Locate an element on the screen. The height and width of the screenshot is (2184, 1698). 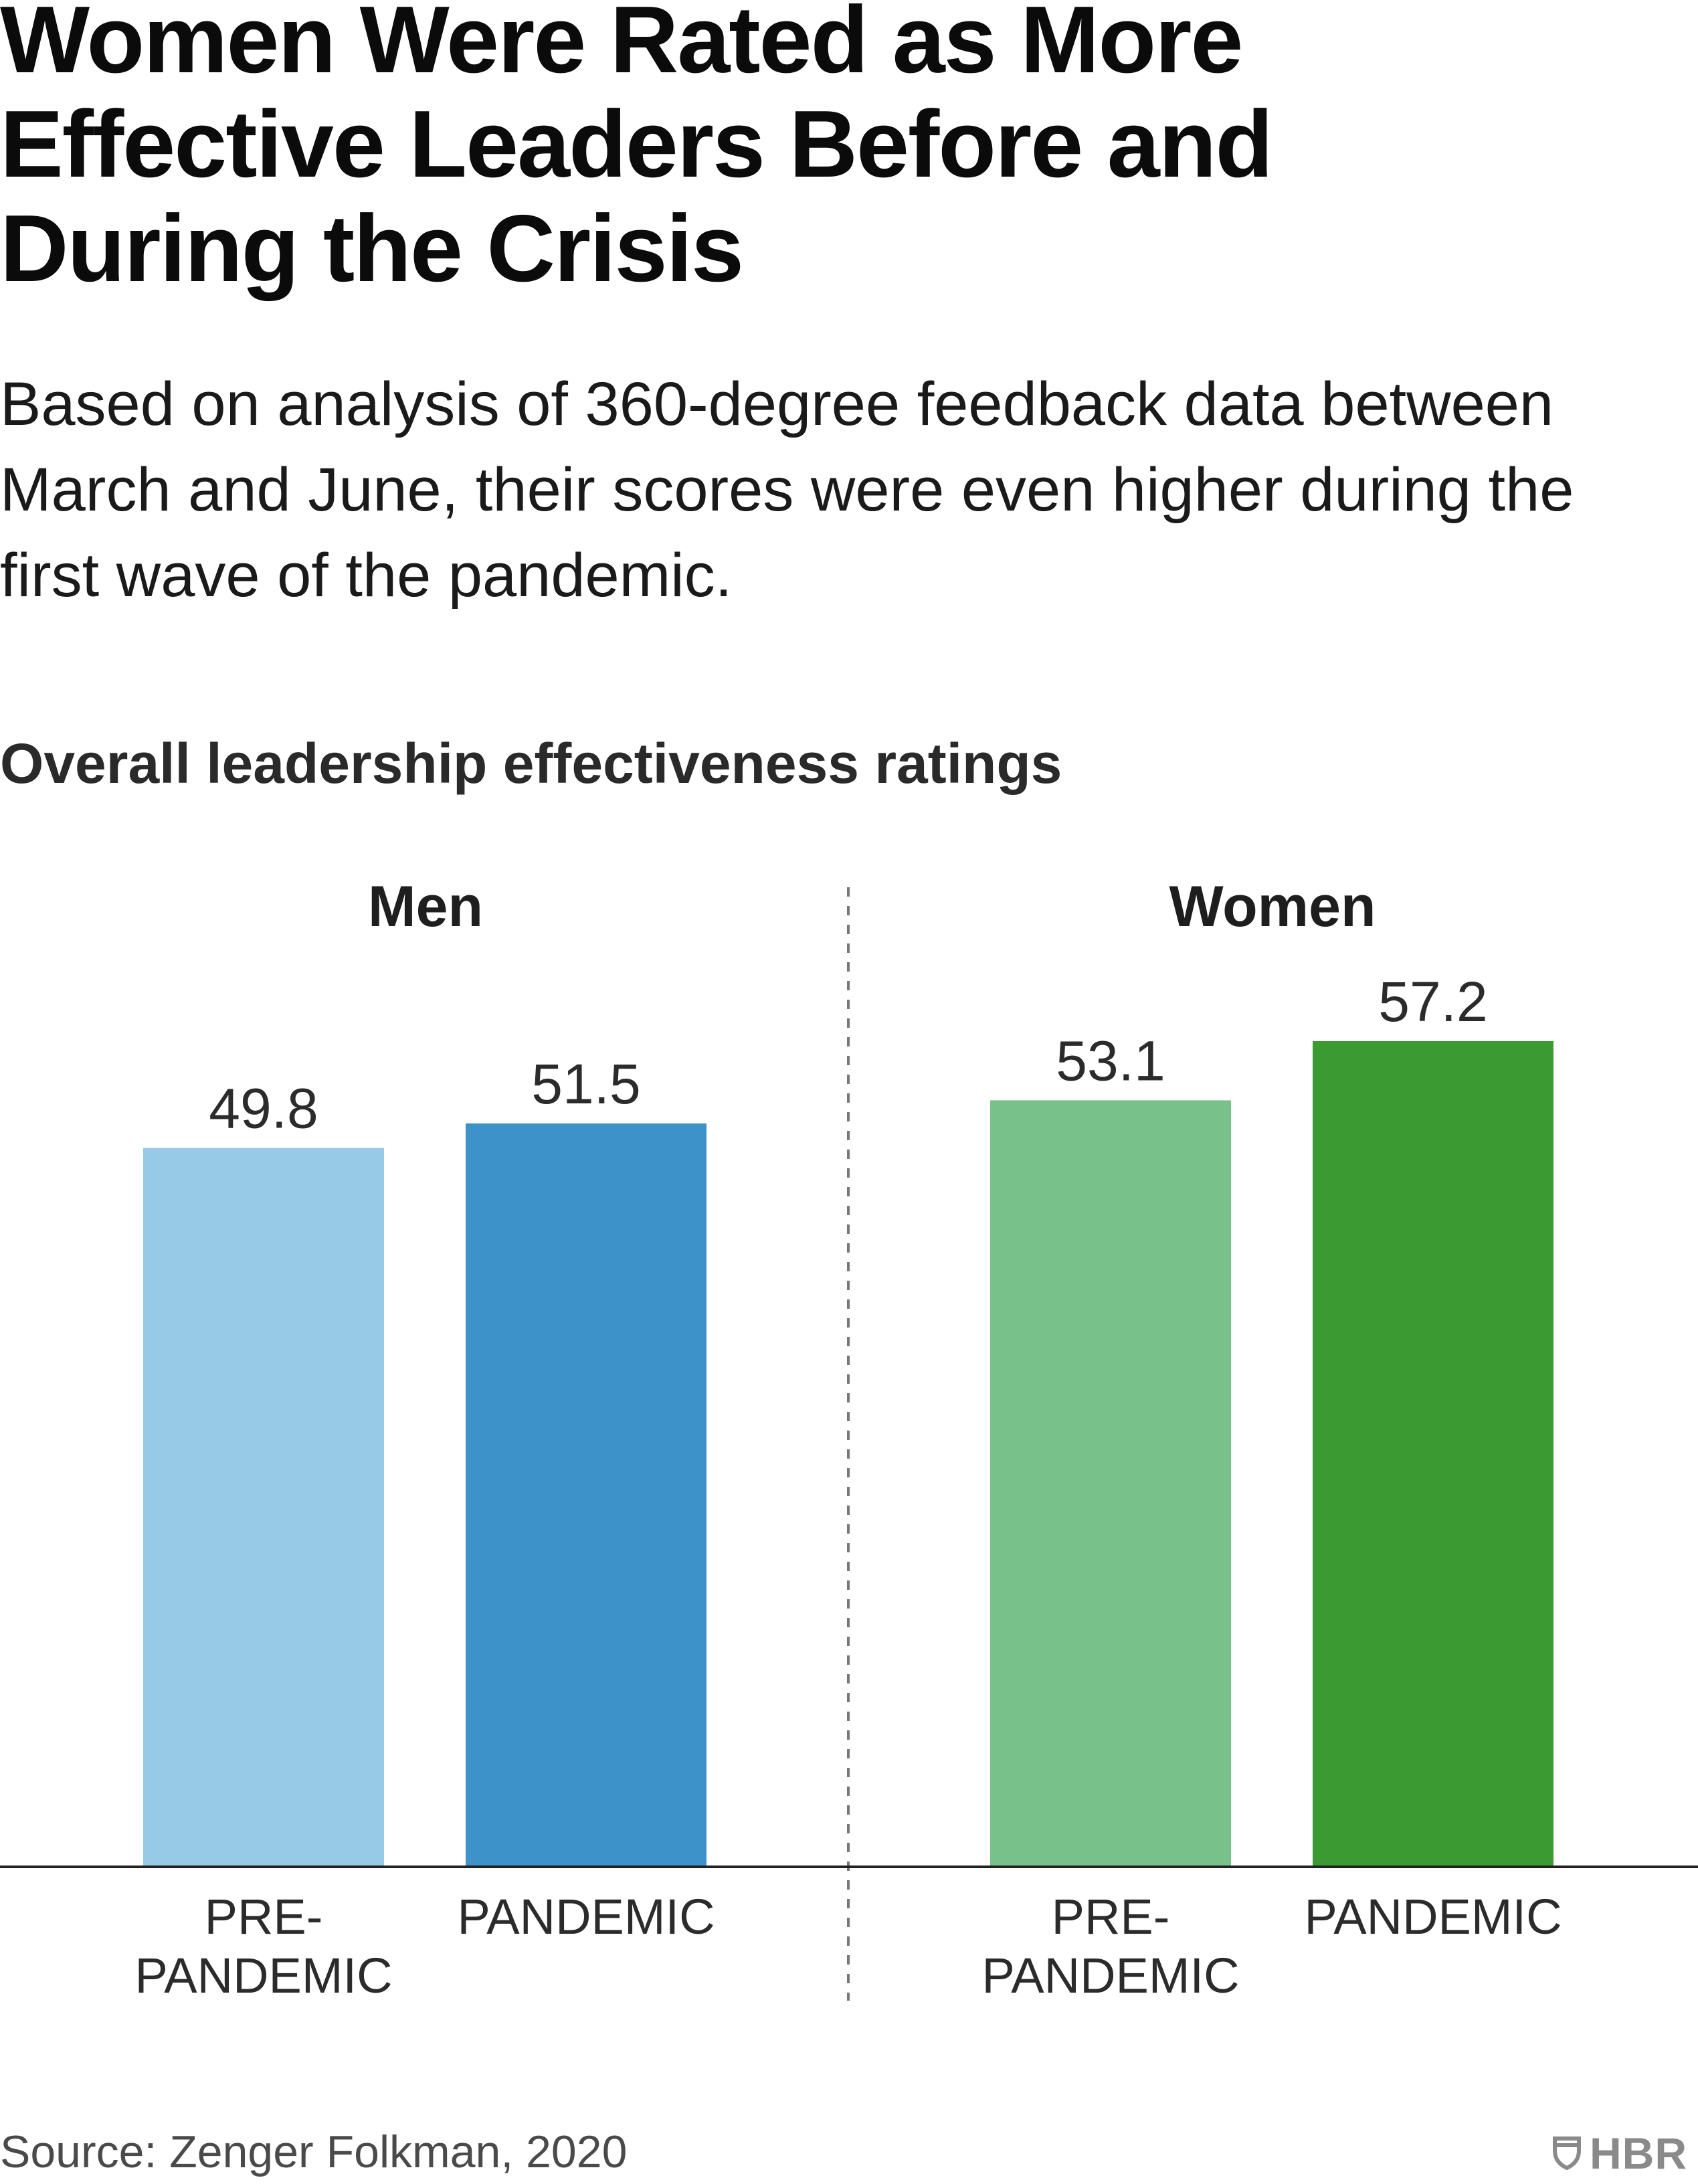
data-label-women-1: 57.2 is located at coordinates (1433, 1001).